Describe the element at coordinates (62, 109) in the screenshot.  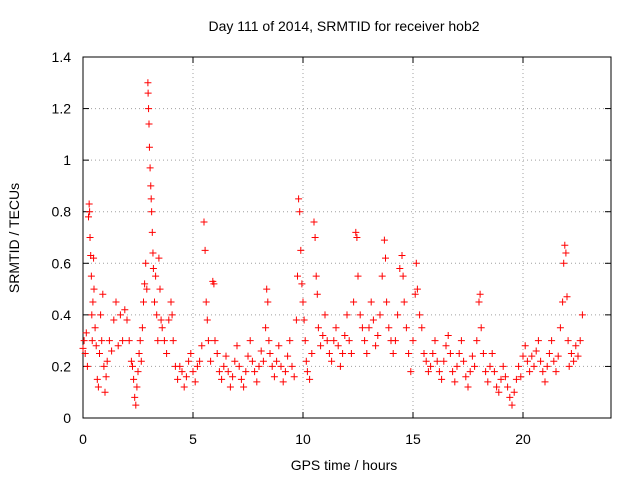
I see `y-tick-label: 1.2` at that location.